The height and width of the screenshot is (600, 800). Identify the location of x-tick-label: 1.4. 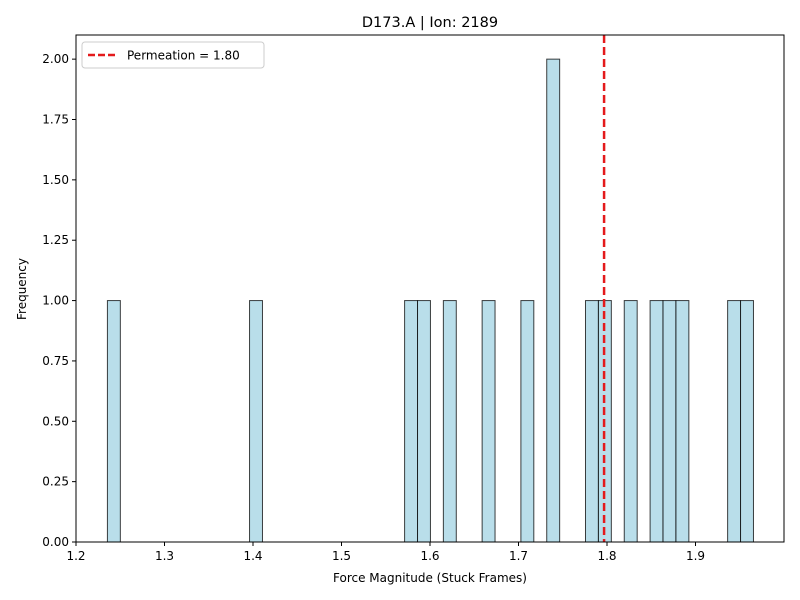
(252, 556).